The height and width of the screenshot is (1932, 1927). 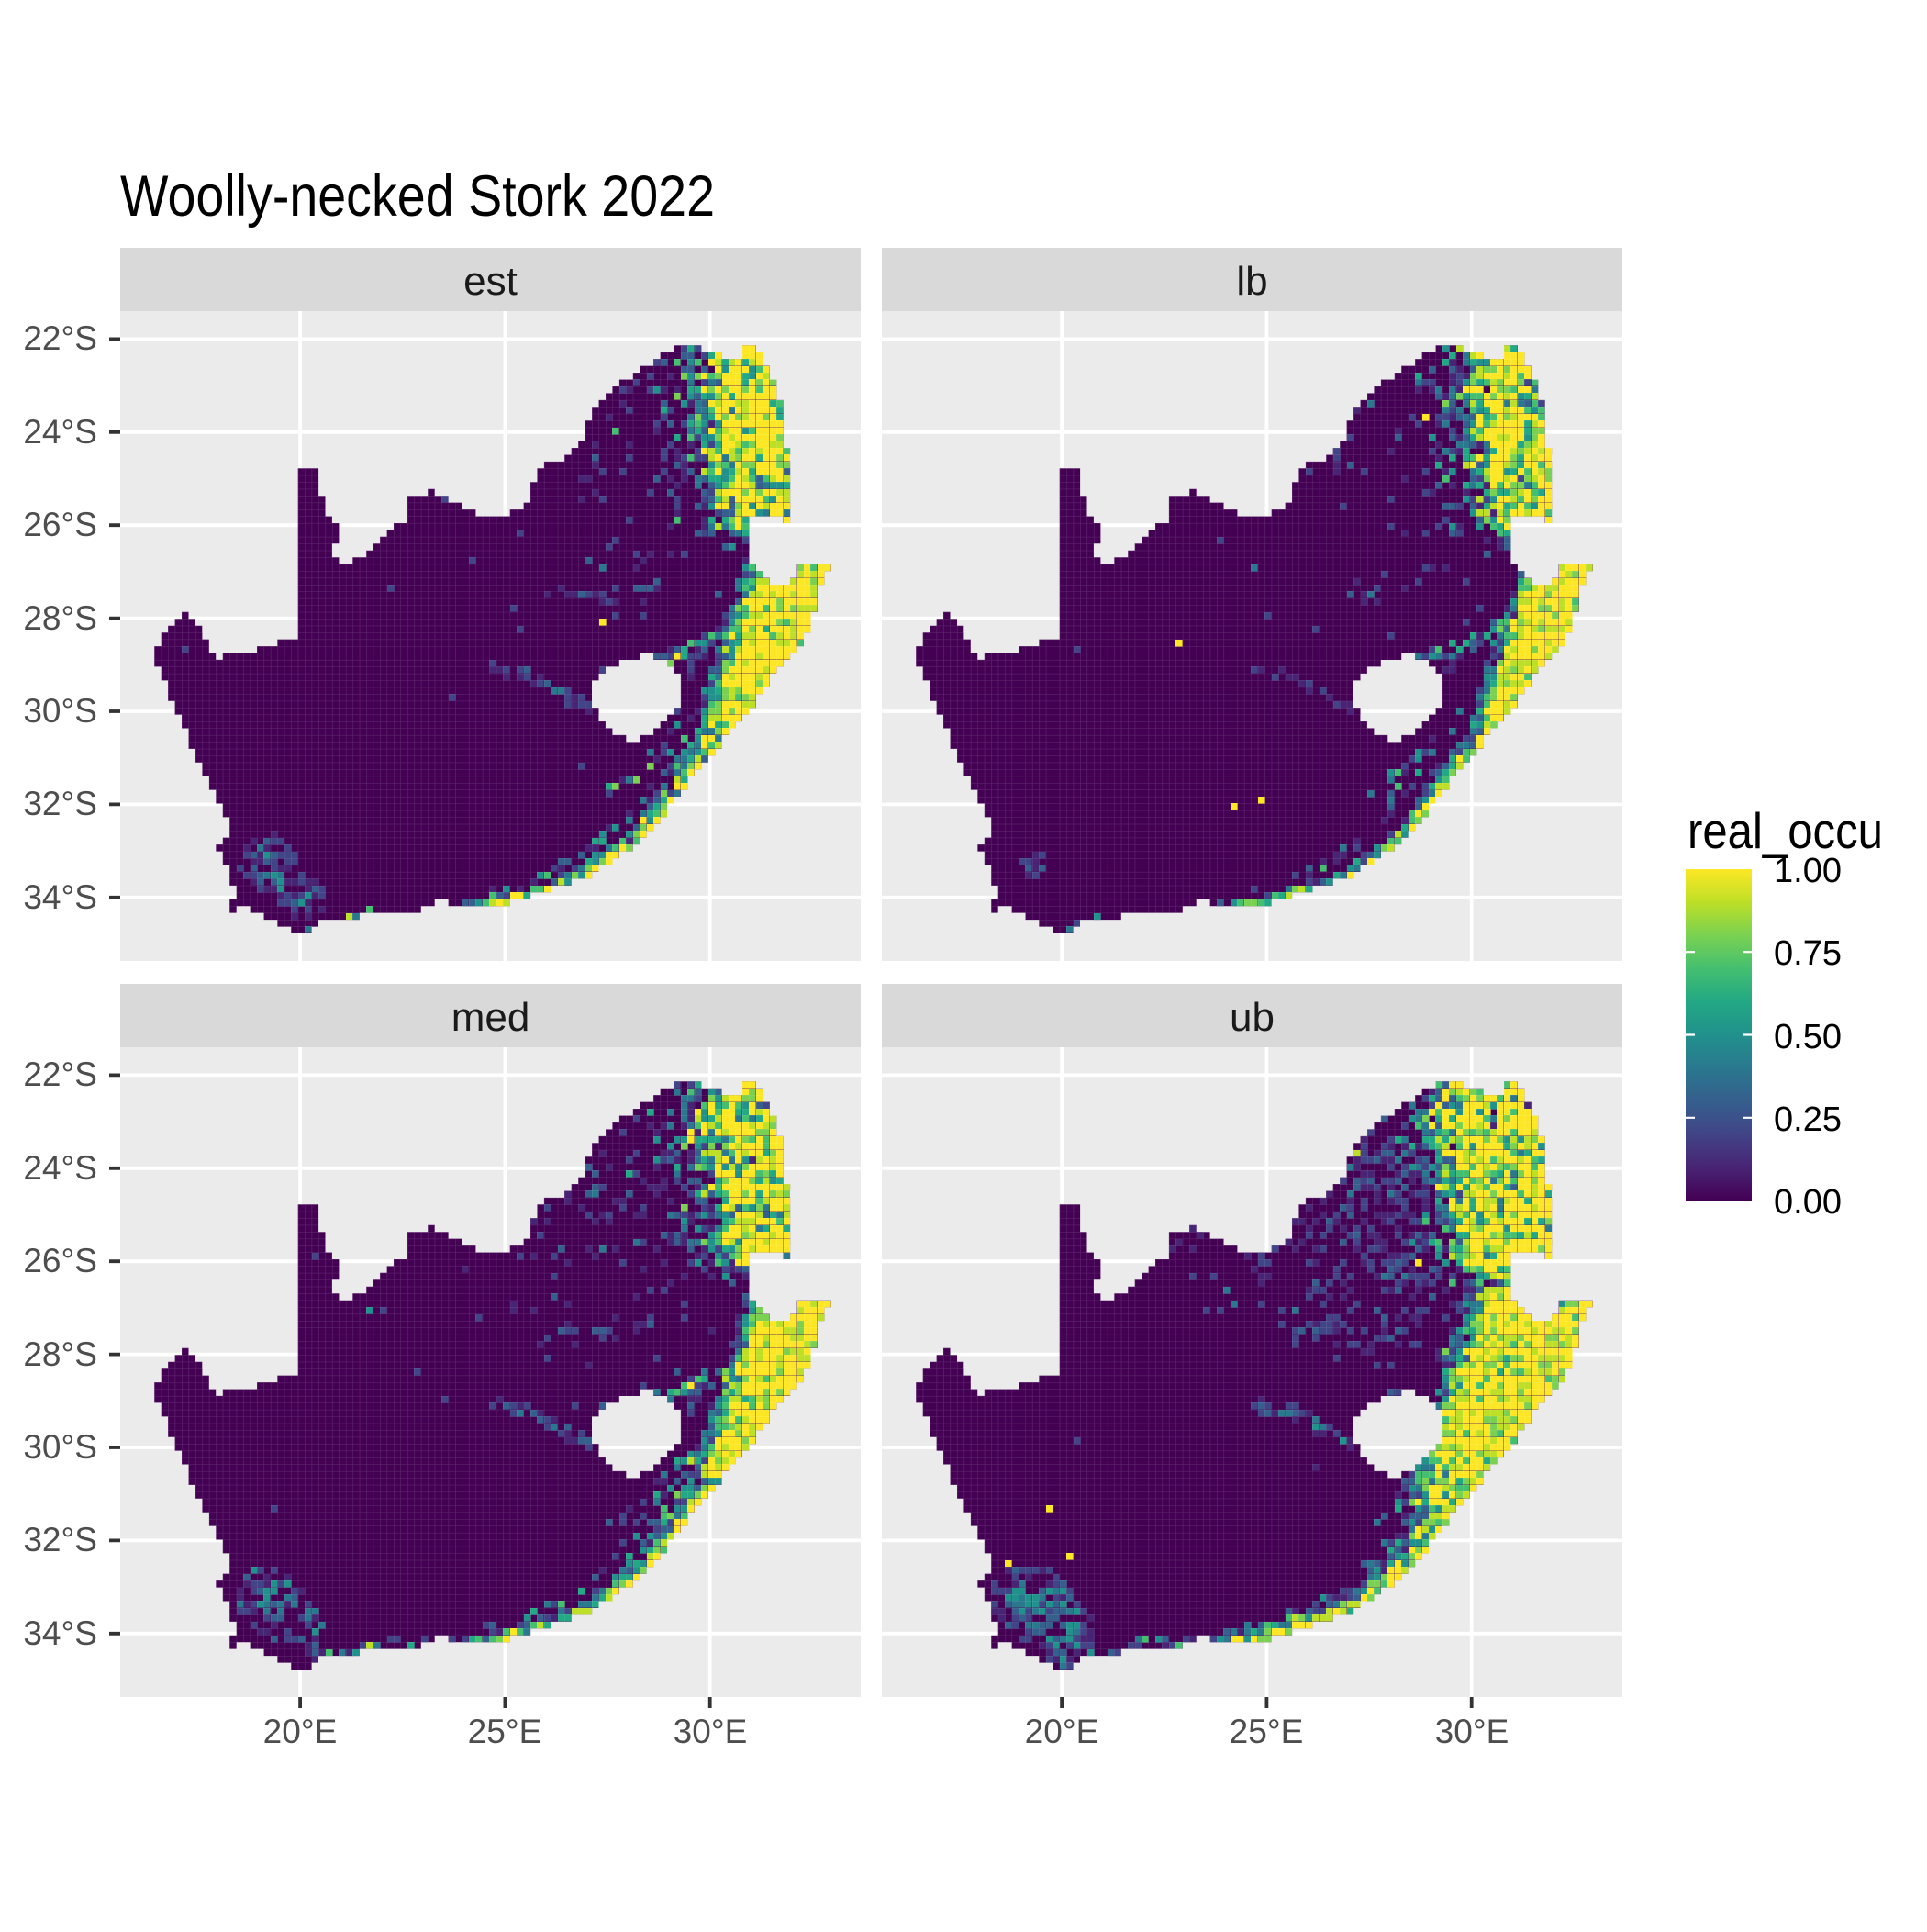 I want to click on svg-text: 0.00, so click(x=1808, y=1202).